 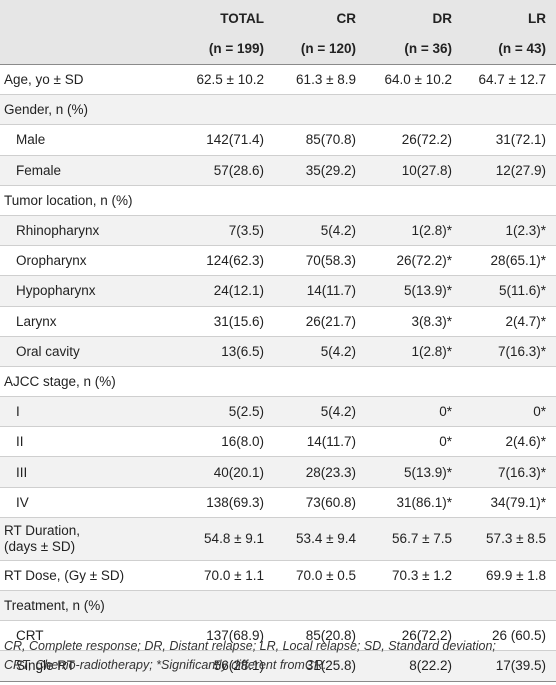 I want to click on row-label: Gender, n (%), so click(x=81, y=110).